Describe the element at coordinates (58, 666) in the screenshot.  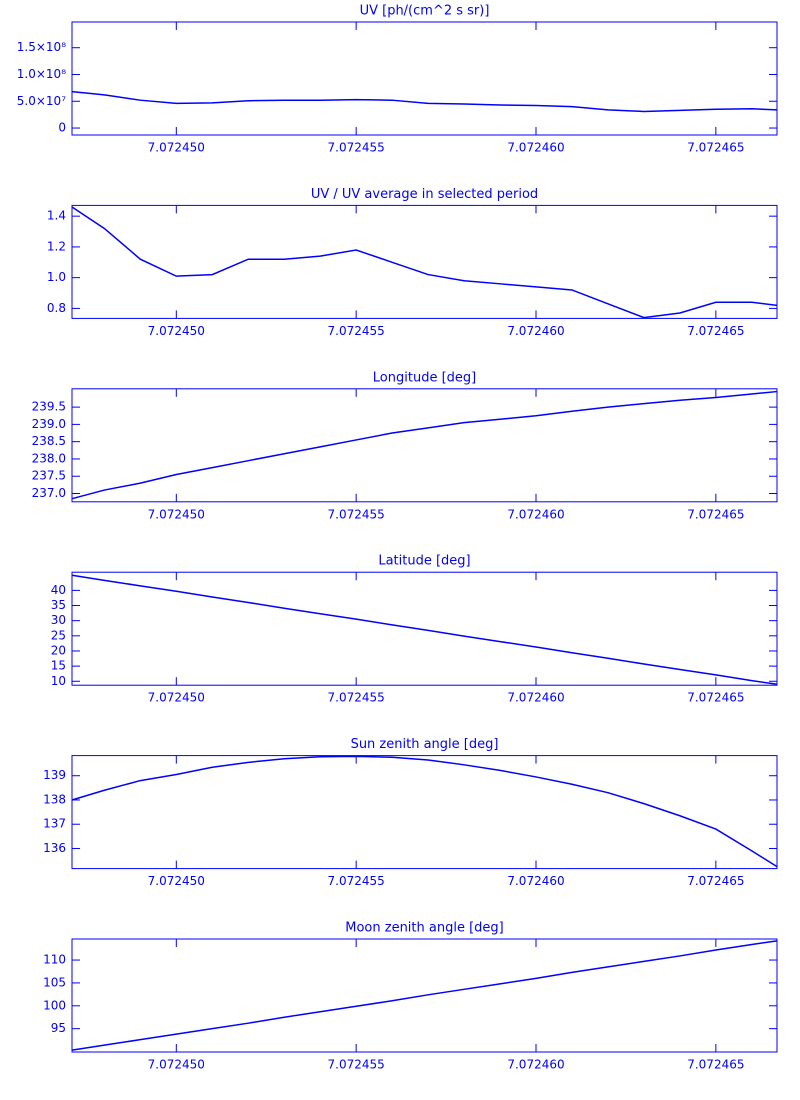
I see `y-tick-label: 15` at that location.